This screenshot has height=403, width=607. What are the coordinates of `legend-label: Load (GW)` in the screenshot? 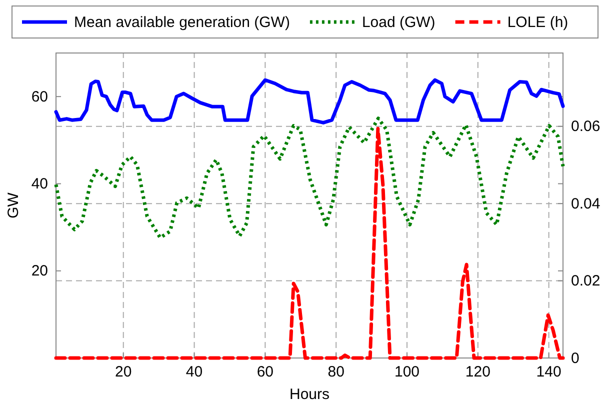 It's located at (399, 22).